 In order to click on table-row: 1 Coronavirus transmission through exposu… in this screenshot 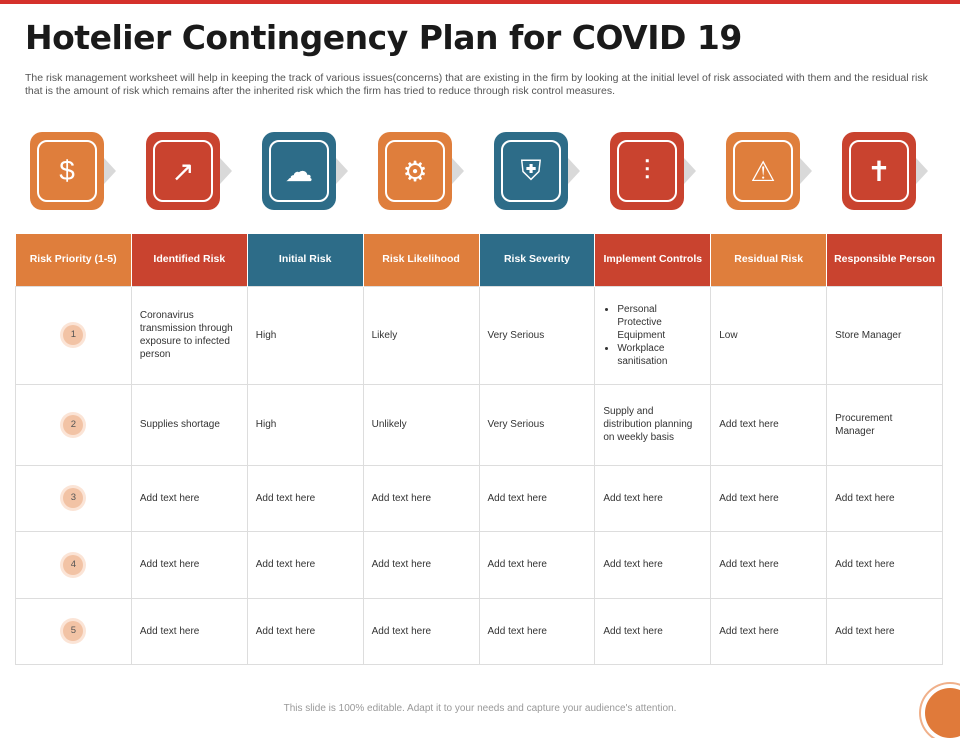, I will do `click(479, 335)`.